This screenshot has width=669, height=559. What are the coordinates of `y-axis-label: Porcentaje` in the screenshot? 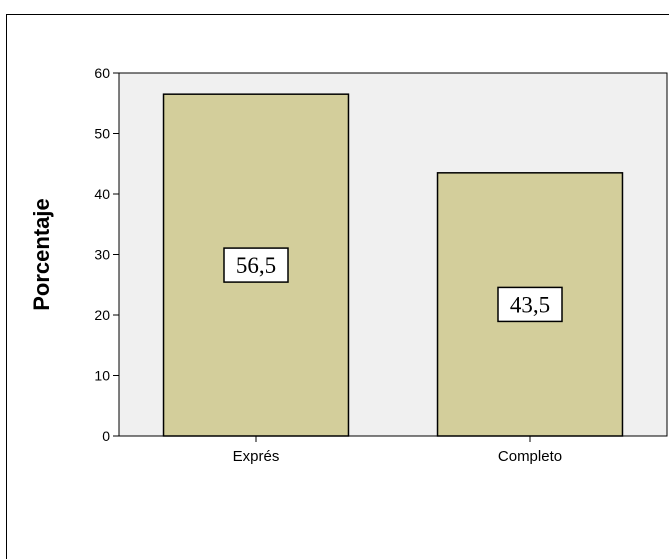 It's located at (41, 254).